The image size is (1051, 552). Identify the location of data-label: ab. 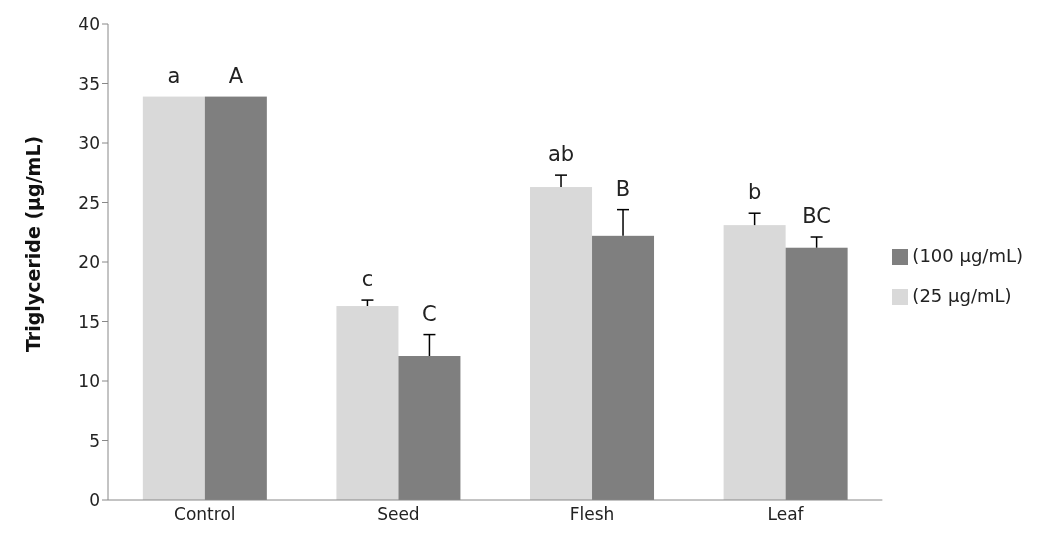
(561, 154).